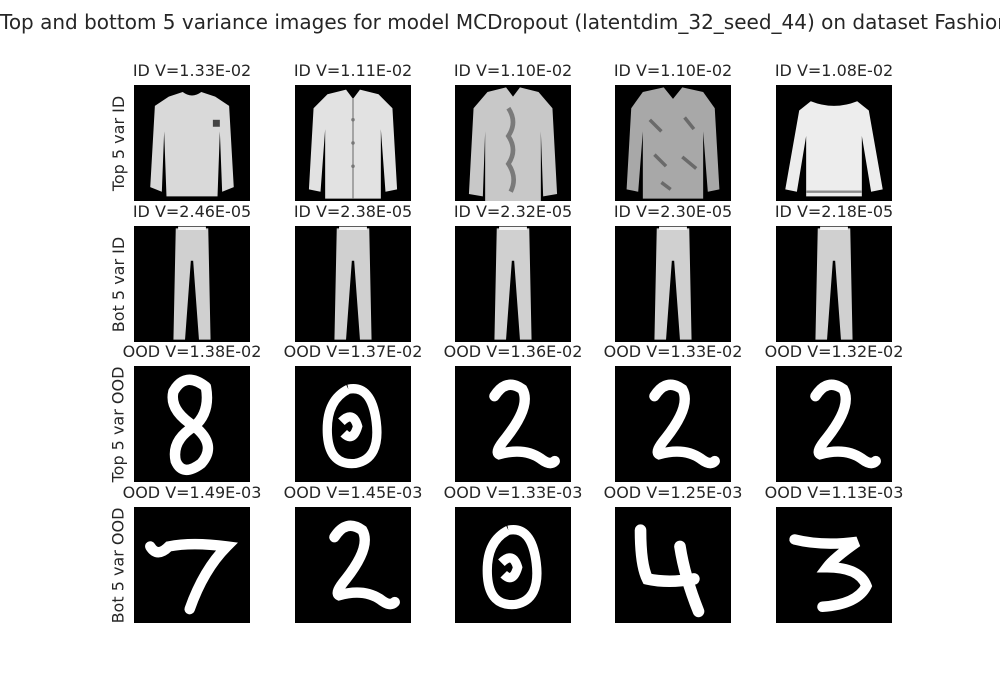 The image size is (1000, 700). I want to click on image-panel: ID V=2.18E-05, so click(834, 284).